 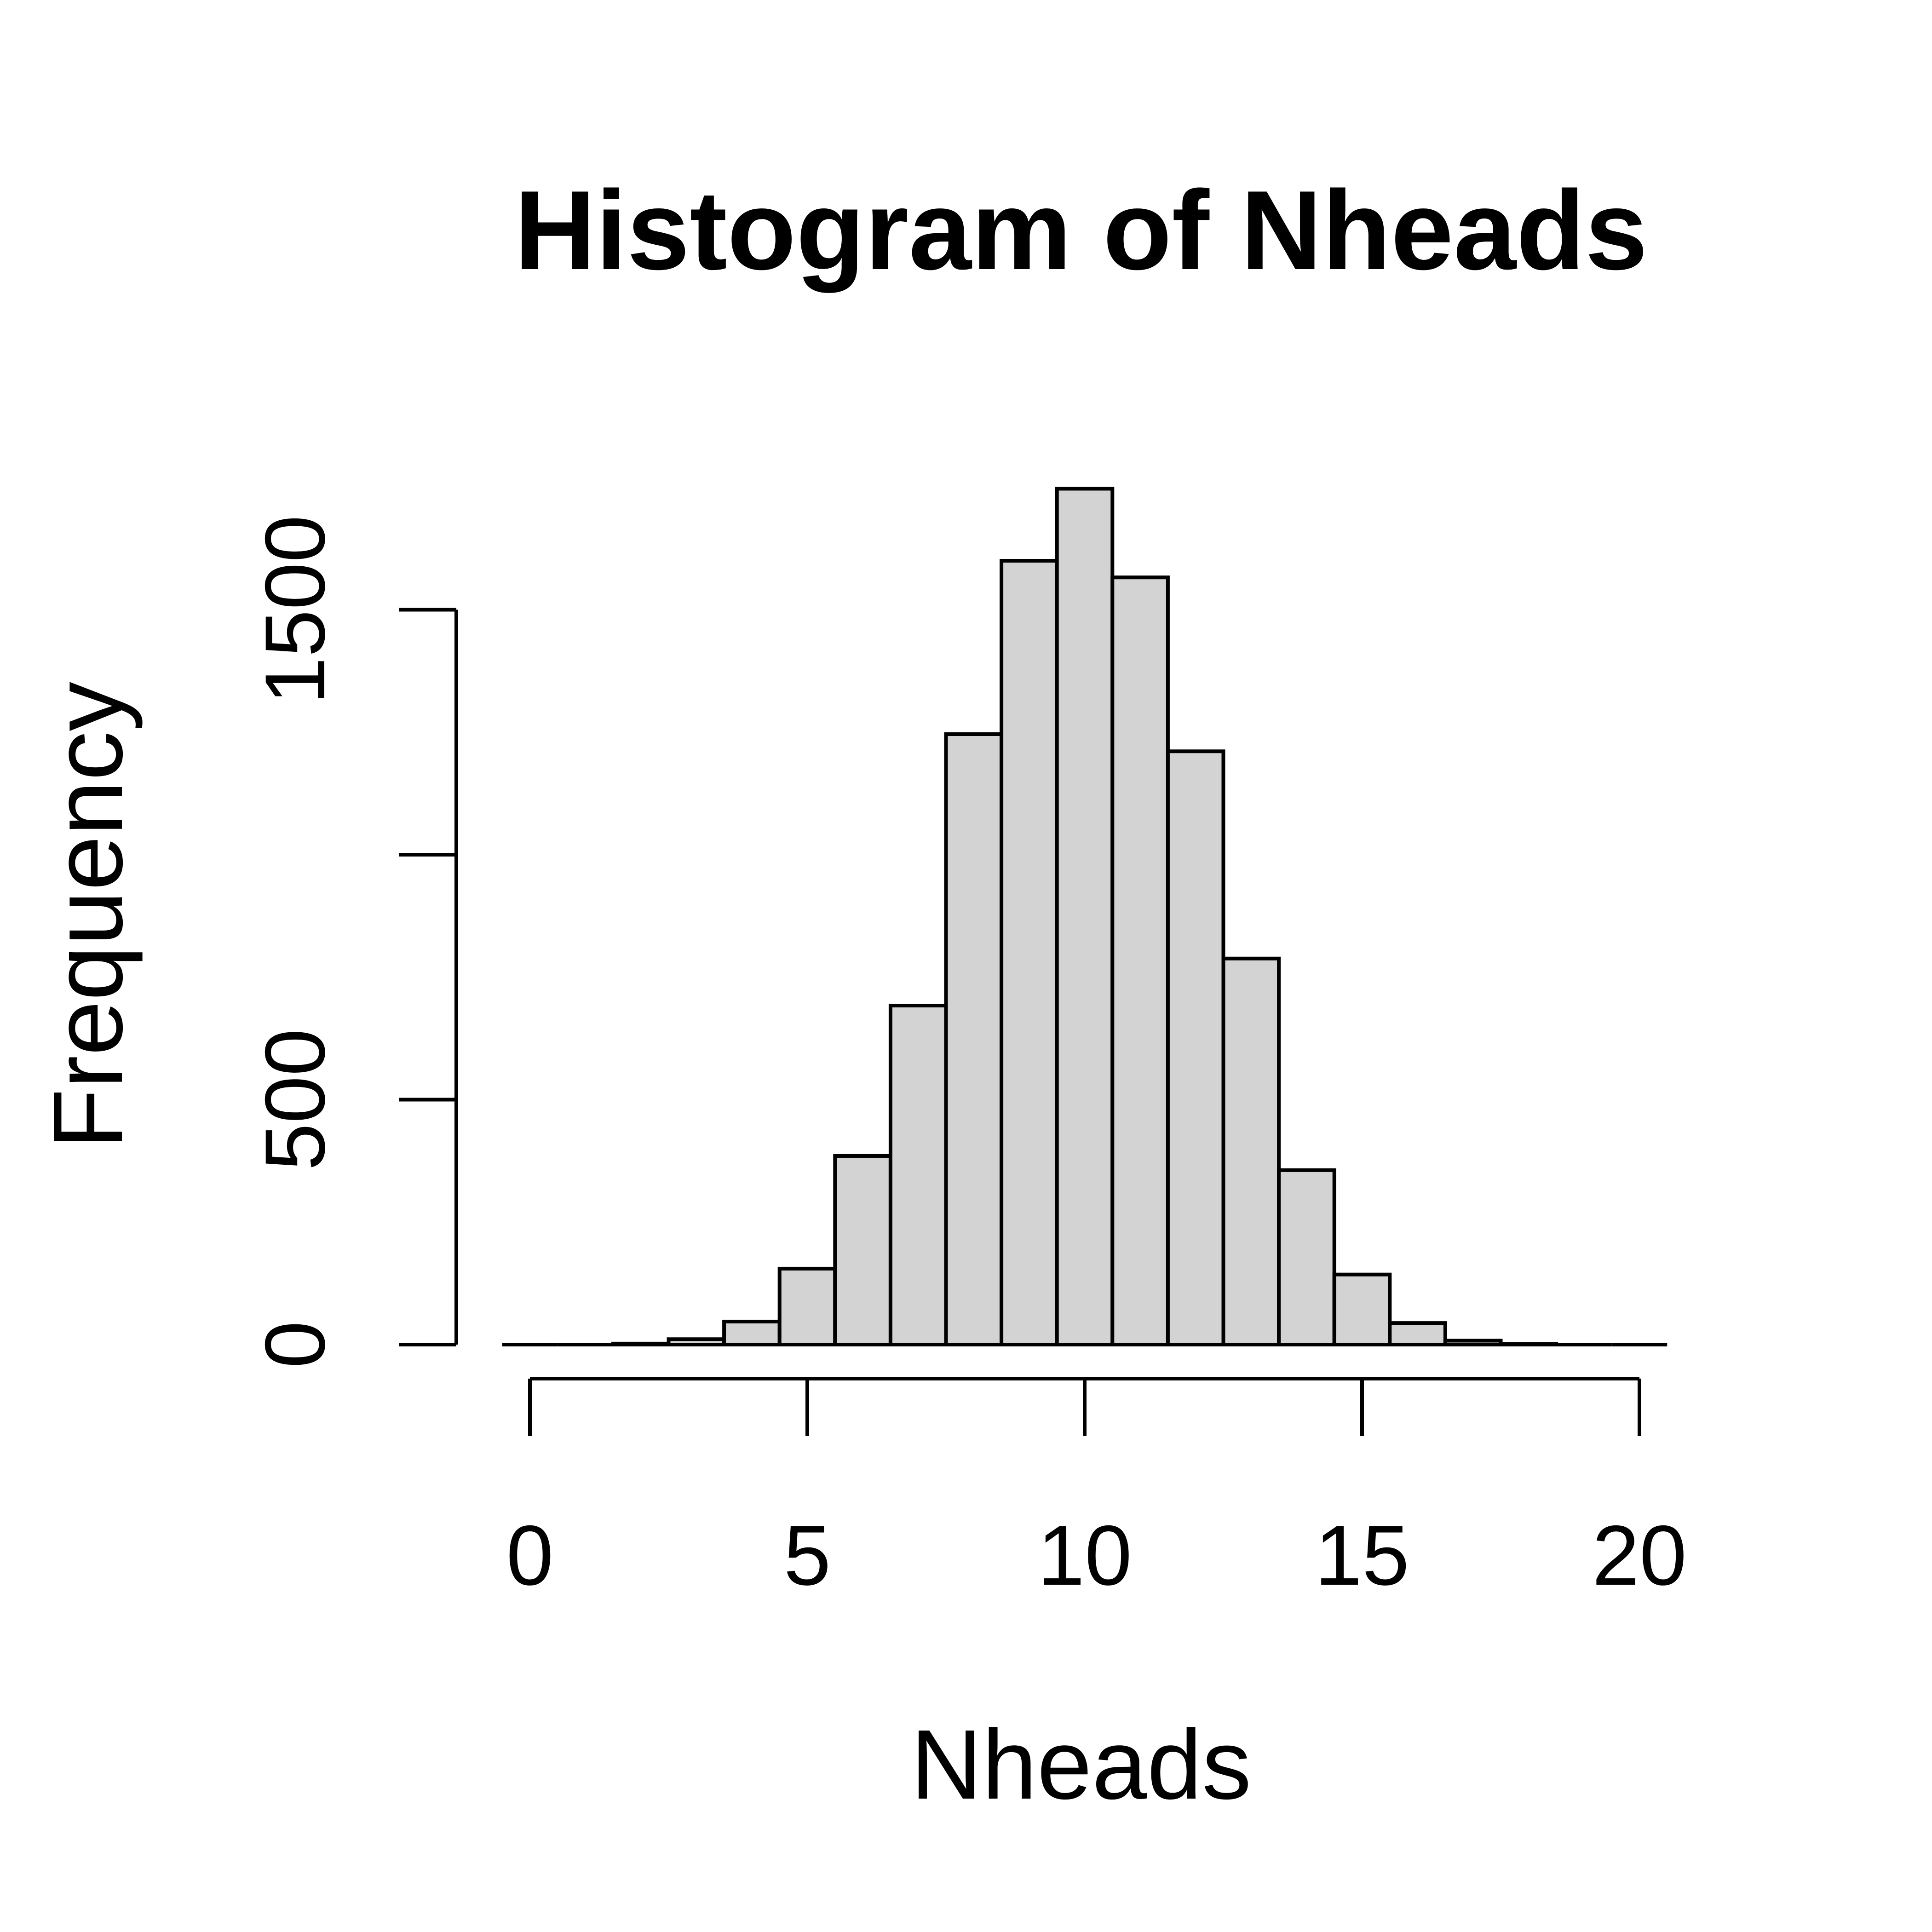 What do you see at coordinates (295, 1100) in the screenshot?
I see `y-tick-label: 500` at bounding box center [295, 1100].